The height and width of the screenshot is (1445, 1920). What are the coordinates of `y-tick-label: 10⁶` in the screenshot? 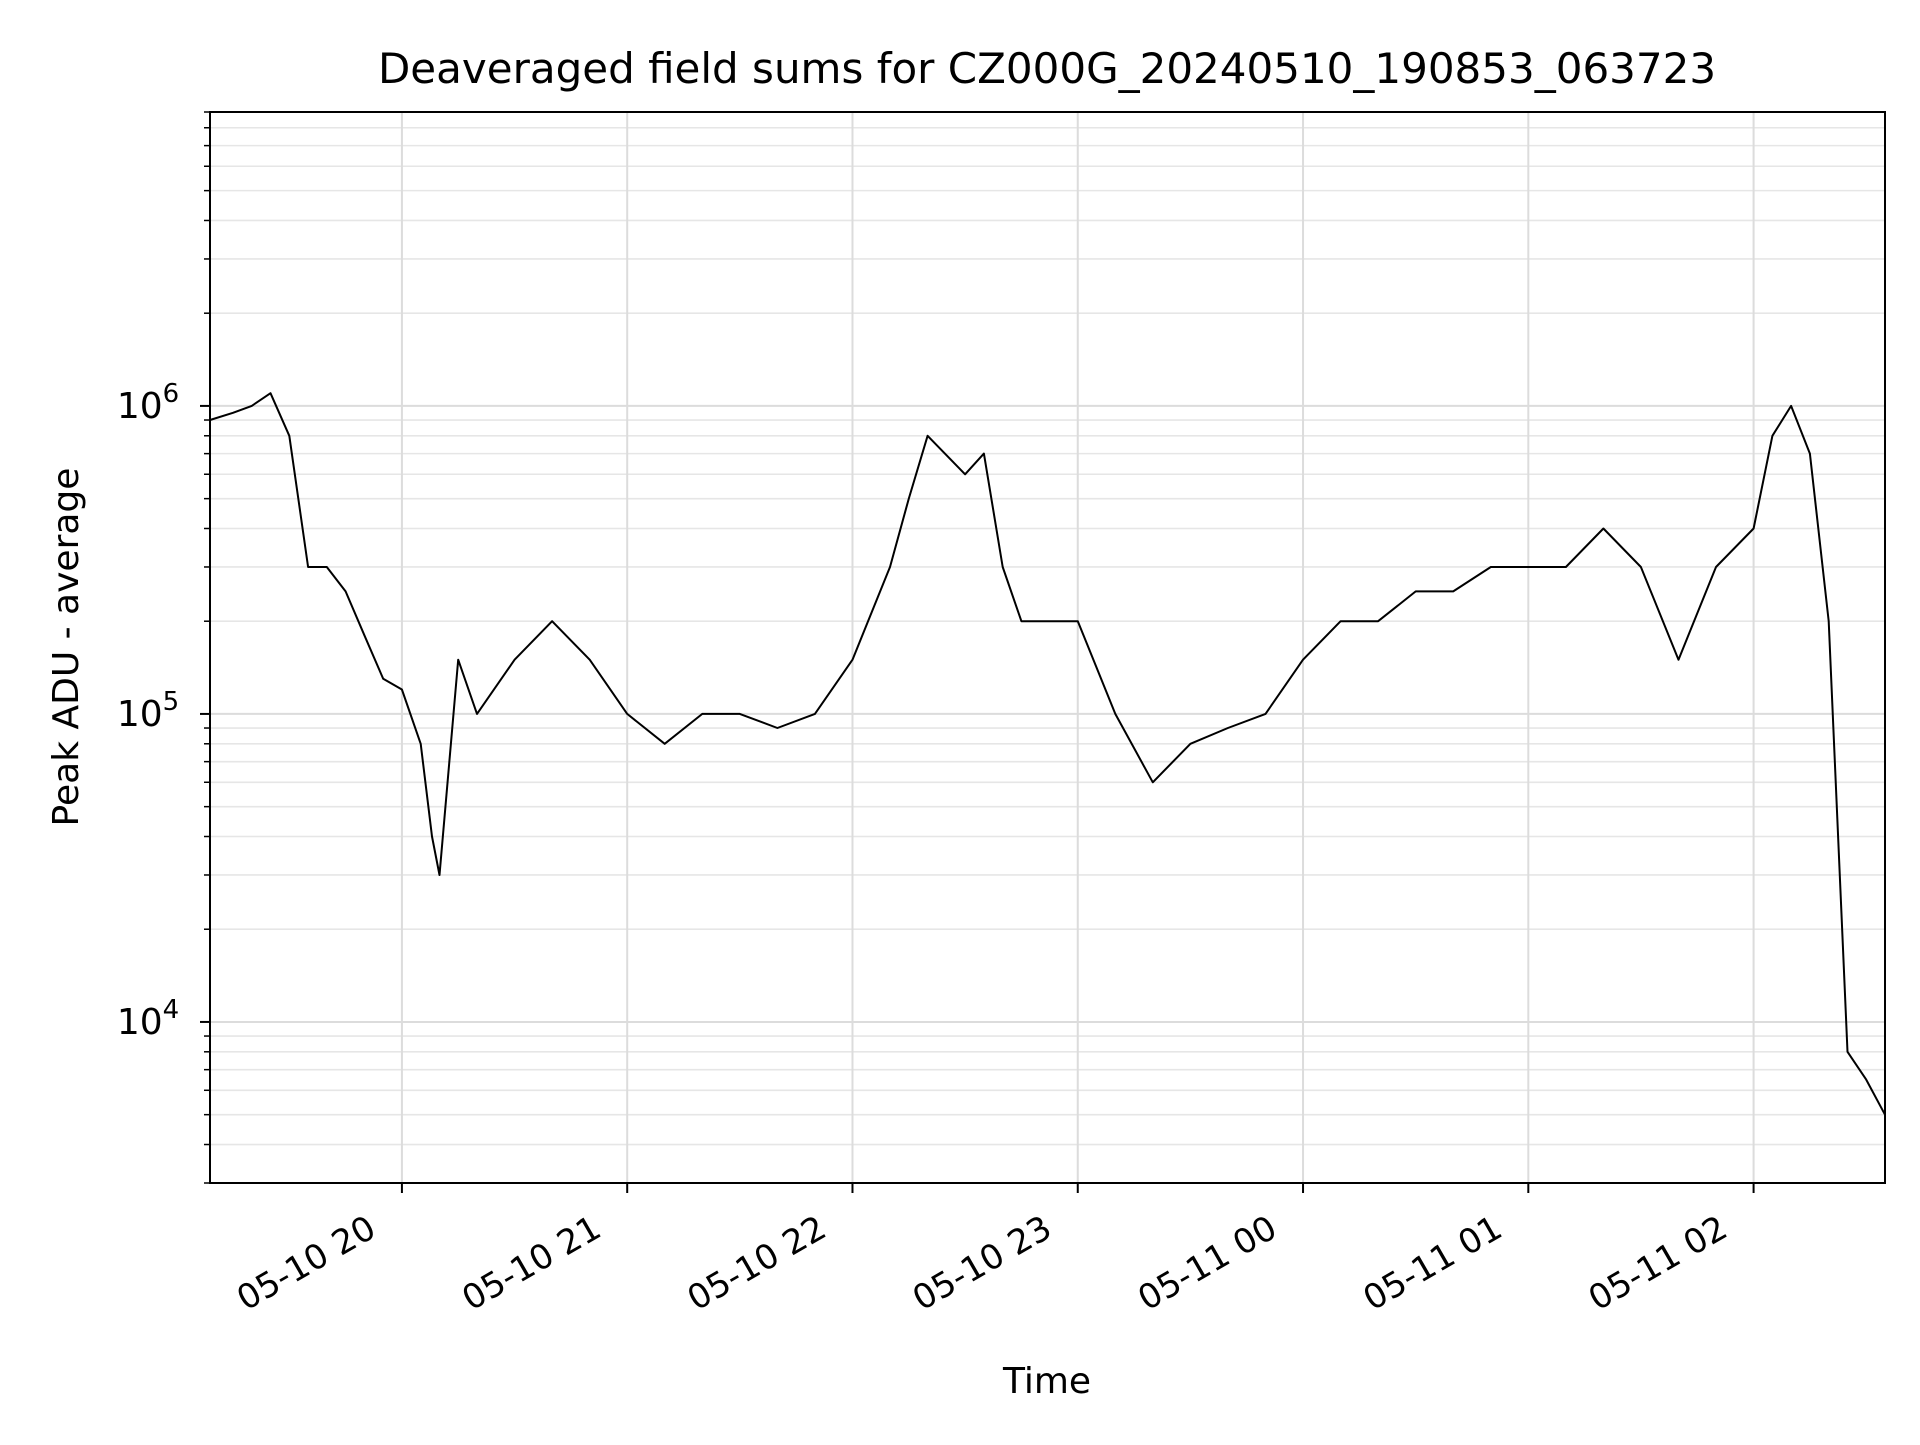 It's located at (148, 403).